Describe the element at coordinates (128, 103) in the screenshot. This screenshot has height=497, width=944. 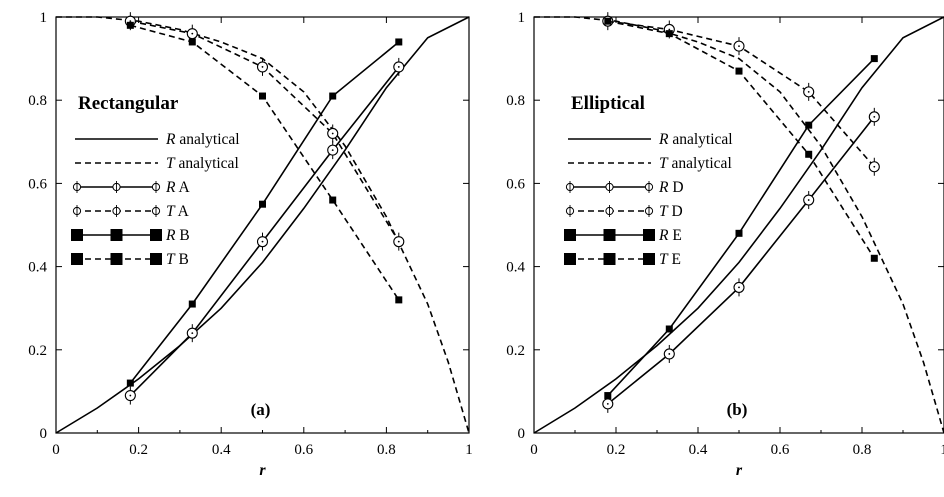
I see `chart-title: Rectangular` at that location.